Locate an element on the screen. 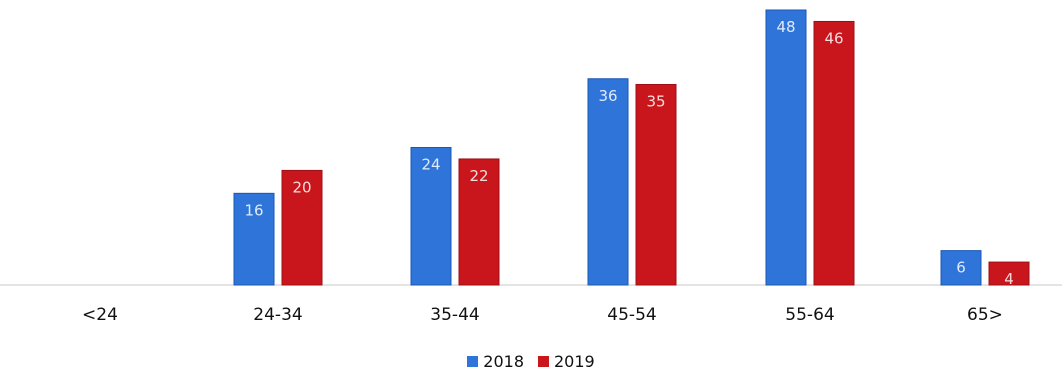  data-label: 16 is located at coordinates (253, 210).